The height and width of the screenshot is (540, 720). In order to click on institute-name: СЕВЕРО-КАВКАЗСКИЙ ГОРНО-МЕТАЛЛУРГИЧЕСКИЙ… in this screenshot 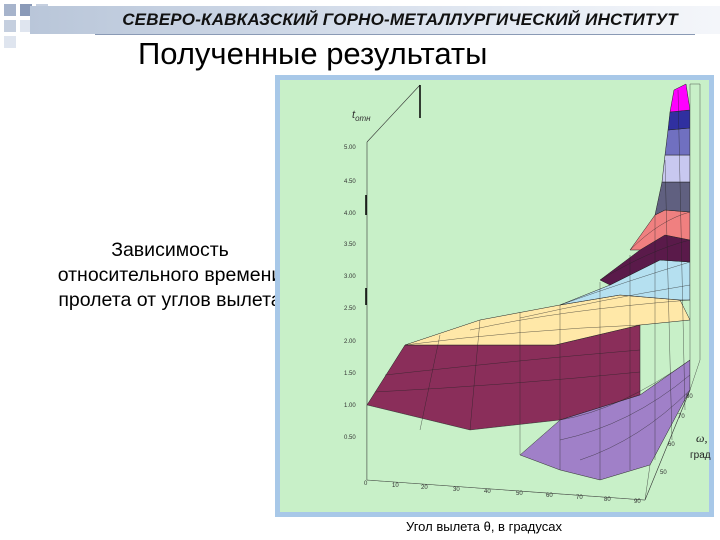, I will do `click(400, 19)`.